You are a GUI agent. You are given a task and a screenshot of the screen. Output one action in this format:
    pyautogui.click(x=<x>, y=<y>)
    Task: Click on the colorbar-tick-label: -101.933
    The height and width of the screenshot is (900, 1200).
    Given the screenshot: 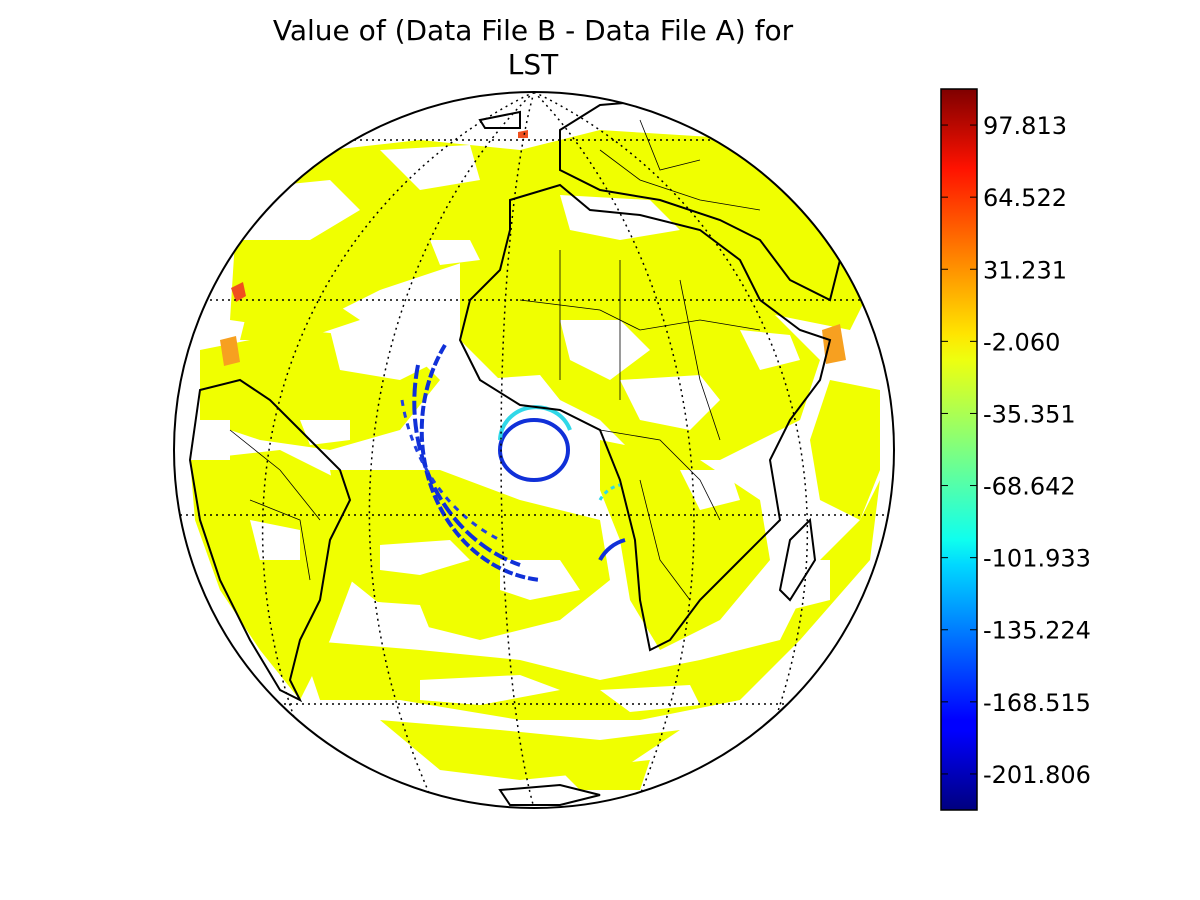 What is the action you would take?
    pyautogui.click(x=1037, y=559)
    